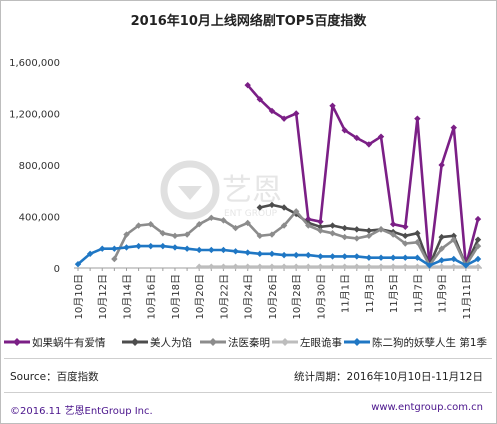 This screenshot has height=424, width=497. Describe the element at coordinates (427, 407) in the screenshot. I see `website-link: www.entgroup.com.cn` at that location.